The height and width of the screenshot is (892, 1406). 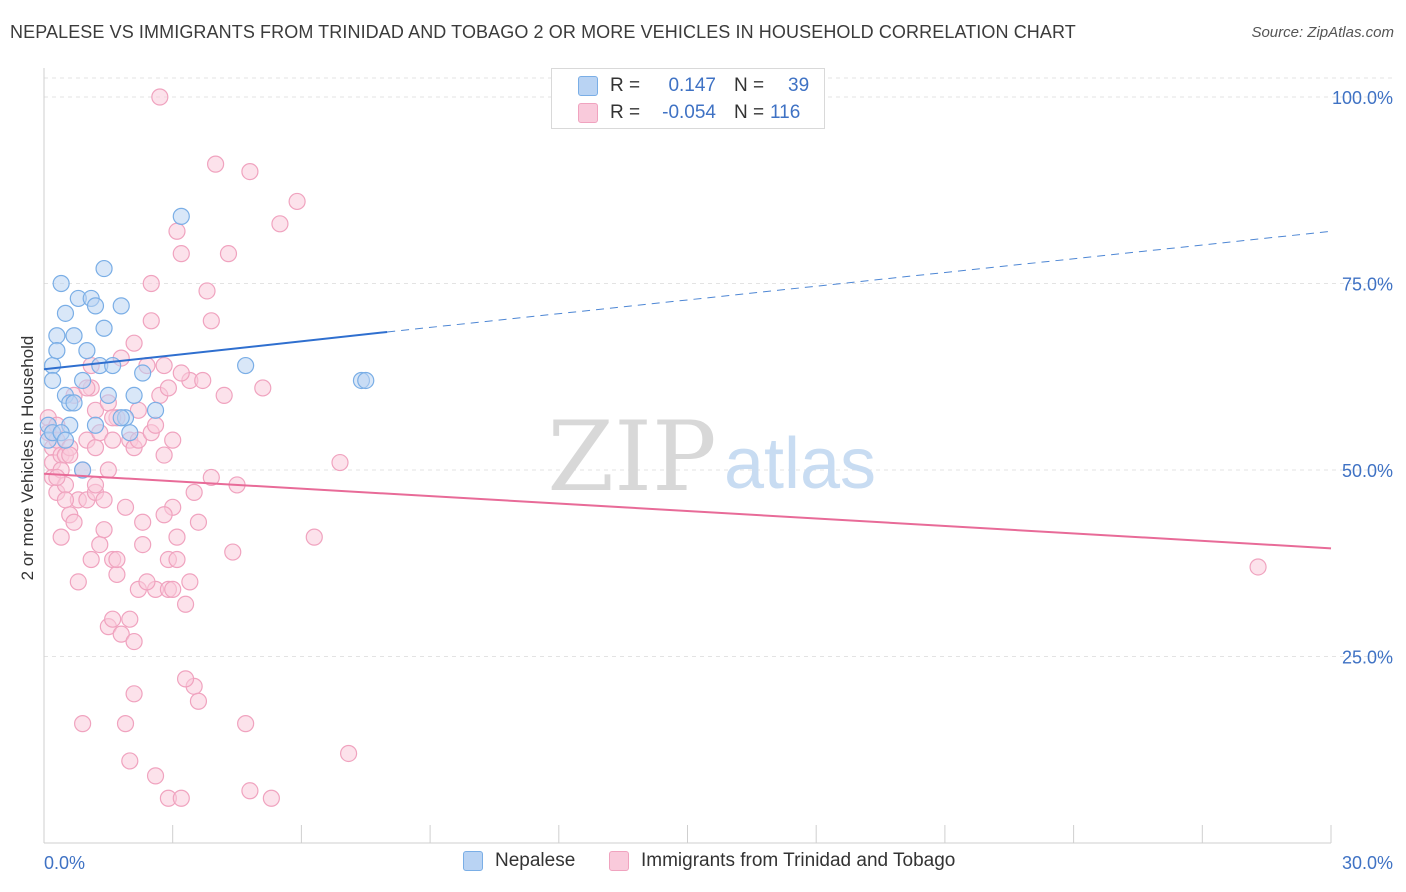 I want to click on stats-n-value: 39, so click(x=799, y=85).